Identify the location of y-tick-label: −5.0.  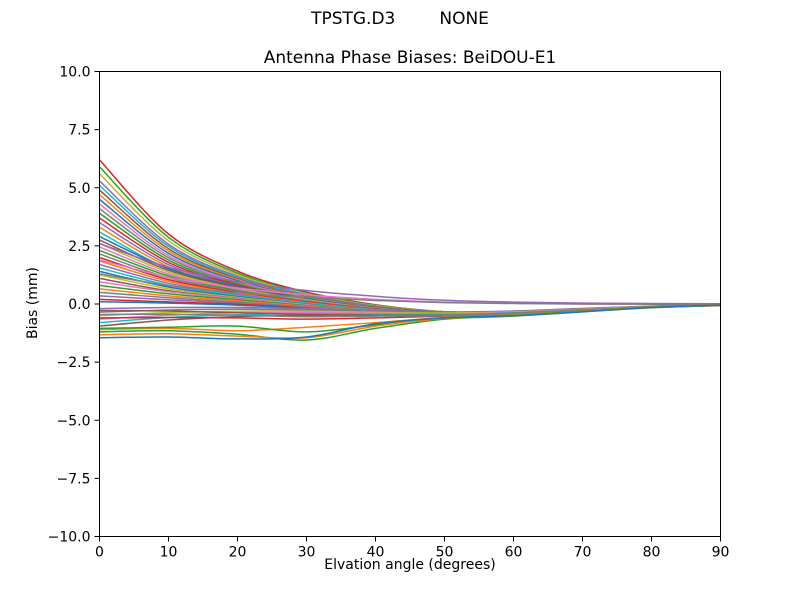
(74, 421).